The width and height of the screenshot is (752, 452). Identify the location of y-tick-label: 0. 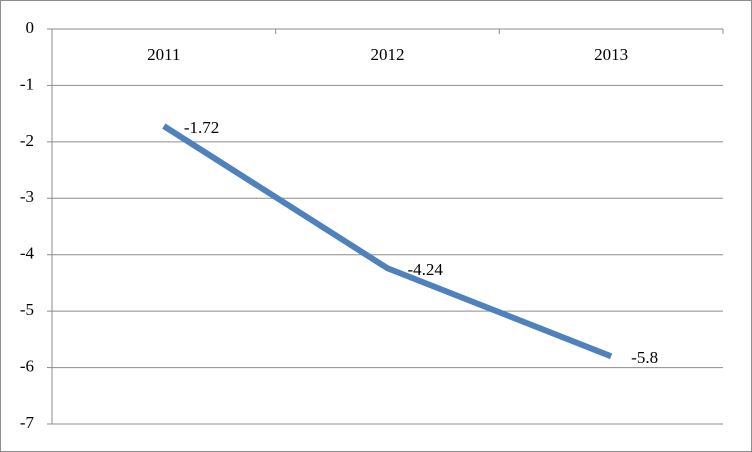
(30, 27).